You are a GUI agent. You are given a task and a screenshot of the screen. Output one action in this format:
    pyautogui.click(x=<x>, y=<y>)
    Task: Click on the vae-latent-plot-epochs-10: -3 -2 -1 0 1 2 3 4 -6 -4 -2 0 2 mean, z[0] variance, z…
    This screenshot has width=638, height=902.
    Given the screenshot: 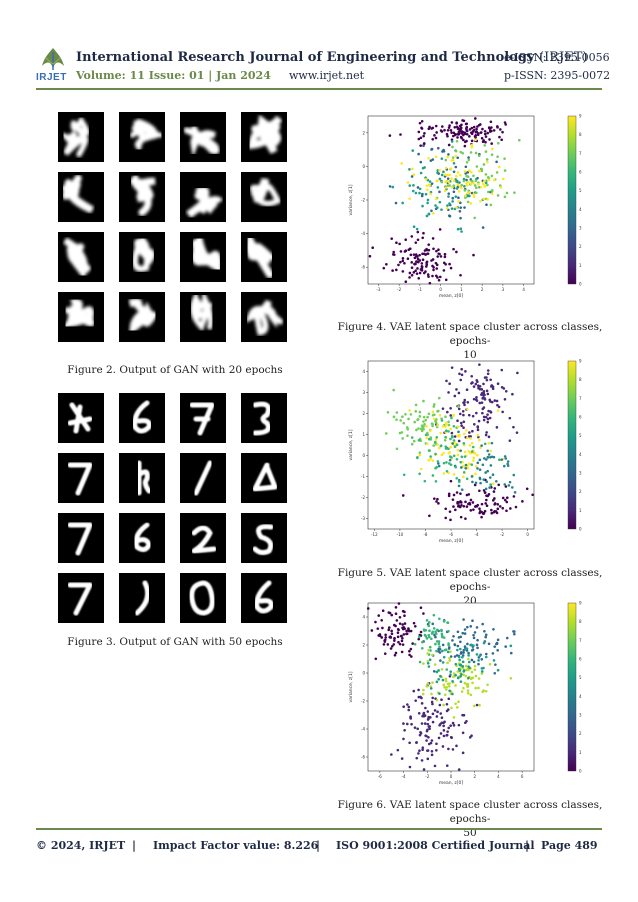 What is the action you would take?
    pyautogui.click(x=465, y=207)
    